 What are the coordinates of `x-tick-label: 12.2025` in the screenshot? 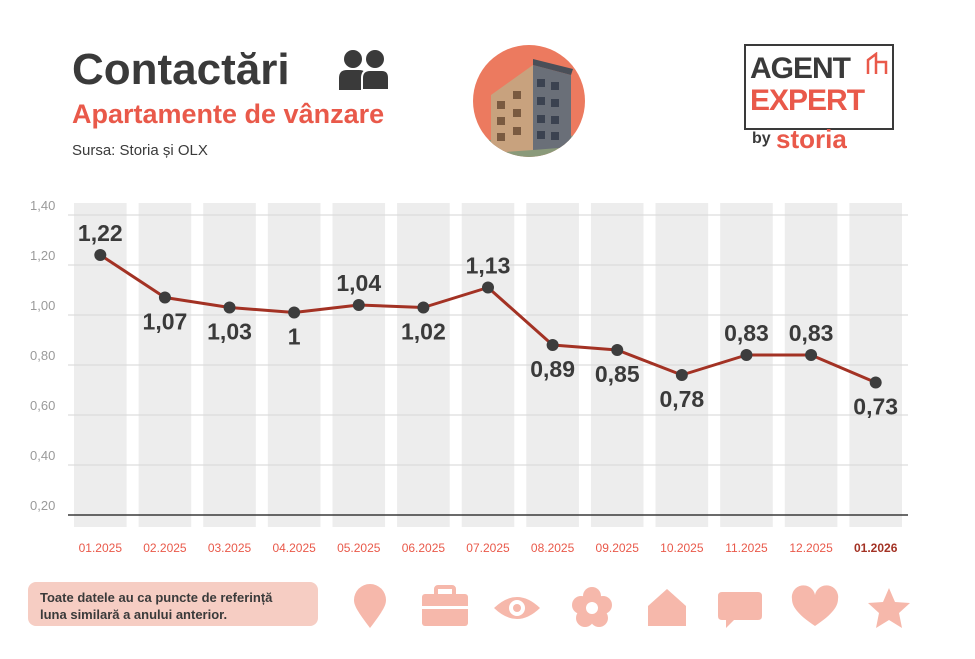 It's located at (811, 548).